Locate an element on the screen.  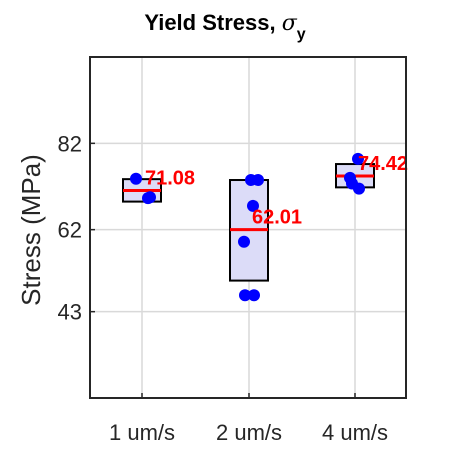
median-label-1: 71.08 is located at coordinates (170, 178).